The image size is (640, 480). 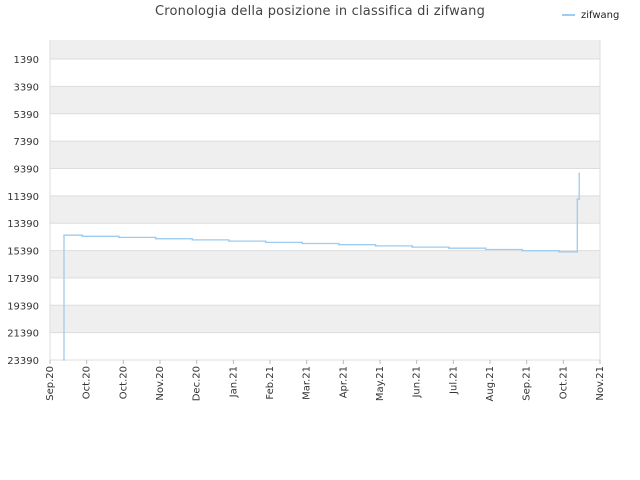 I want to click on y-tick-label: 15390, so click(x=23, y=252).